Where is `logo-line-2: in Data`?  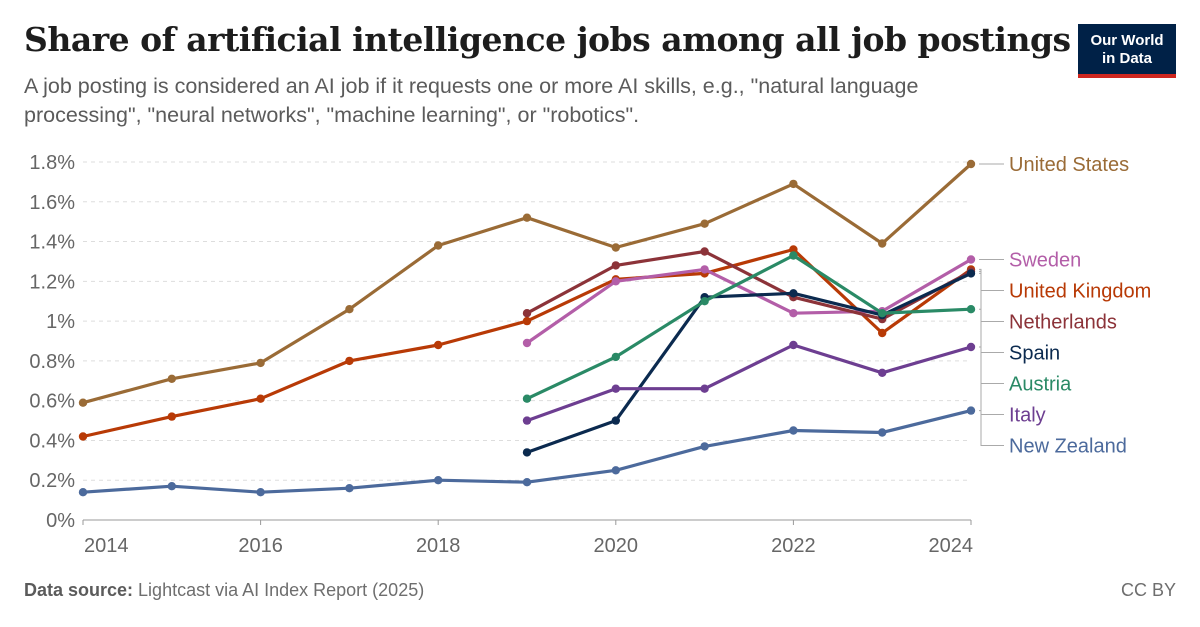
logo-line-2: in Data is located at coordinates (1126, 58).